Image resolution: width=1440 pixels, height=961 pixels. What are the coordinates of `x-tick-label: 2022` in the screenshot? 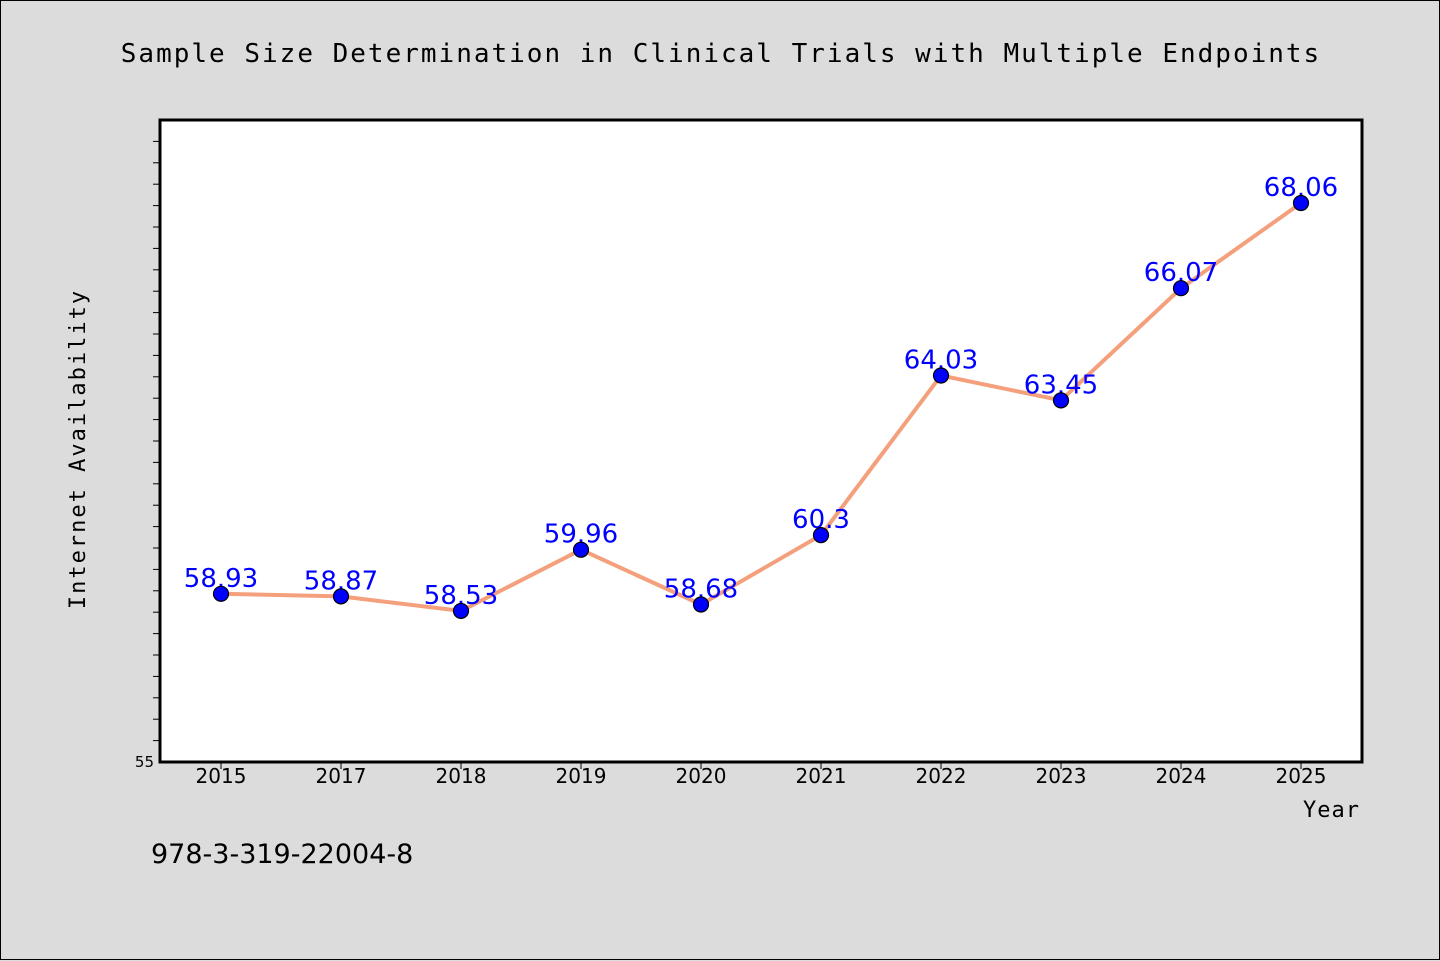 It's located at (941, 776).